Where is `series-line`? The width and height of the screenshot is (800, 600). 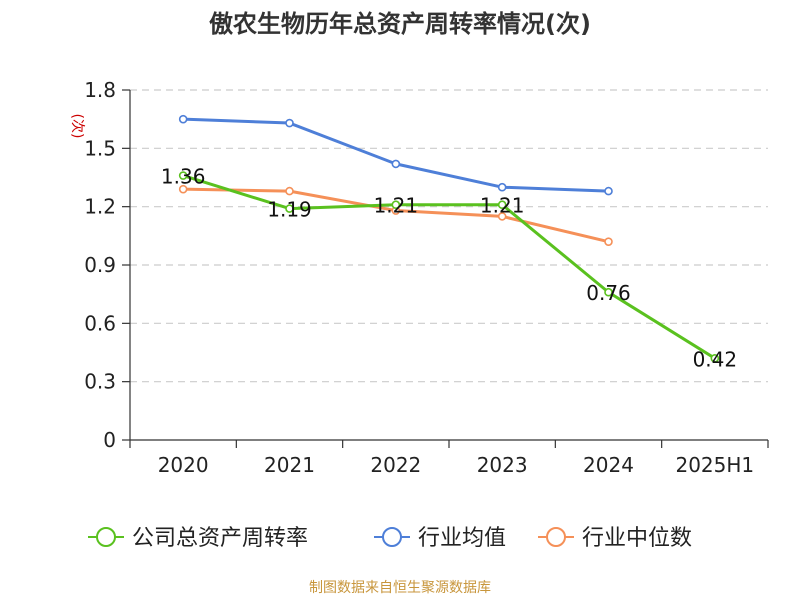 series-line is located at coordinates (396, 155).